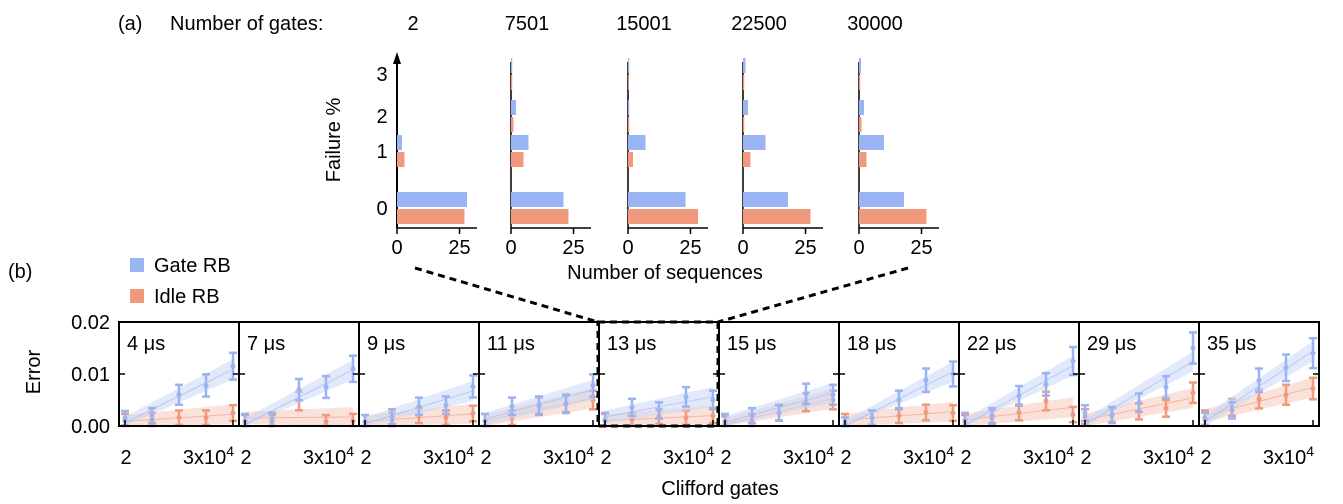 Image resolution: width=1343 pixels, height=504 pixels. I want to click on error-panel-9: 35 μs 2 3x104, so click(1259, 395).